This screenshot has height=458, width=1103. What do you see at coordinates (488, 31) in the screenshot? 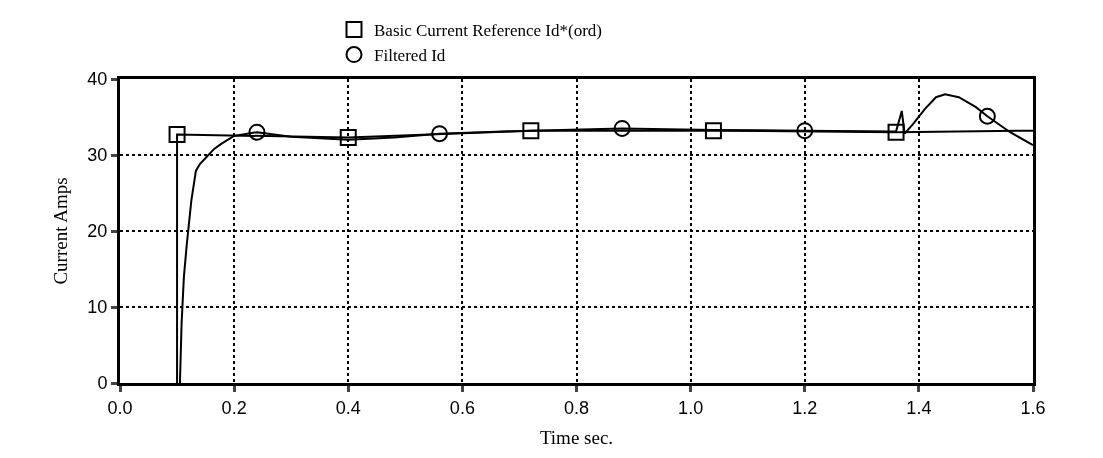
I see `legend-label: Basic Current Reference Id*(ord)` at bounding box center [488, 31].